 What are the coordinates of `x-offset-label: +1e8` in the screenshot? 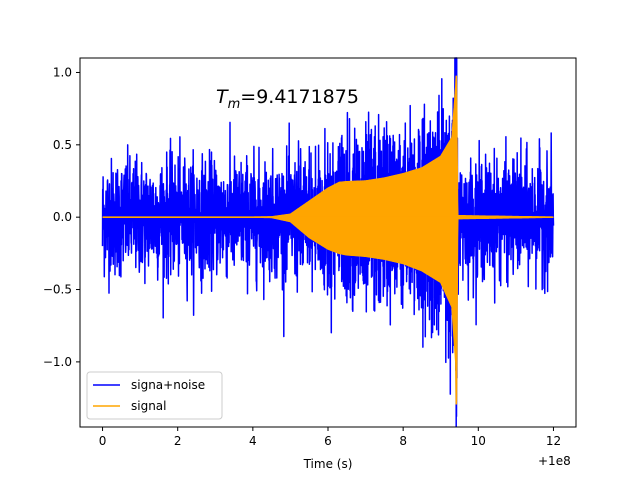 It's located at (554, 461).